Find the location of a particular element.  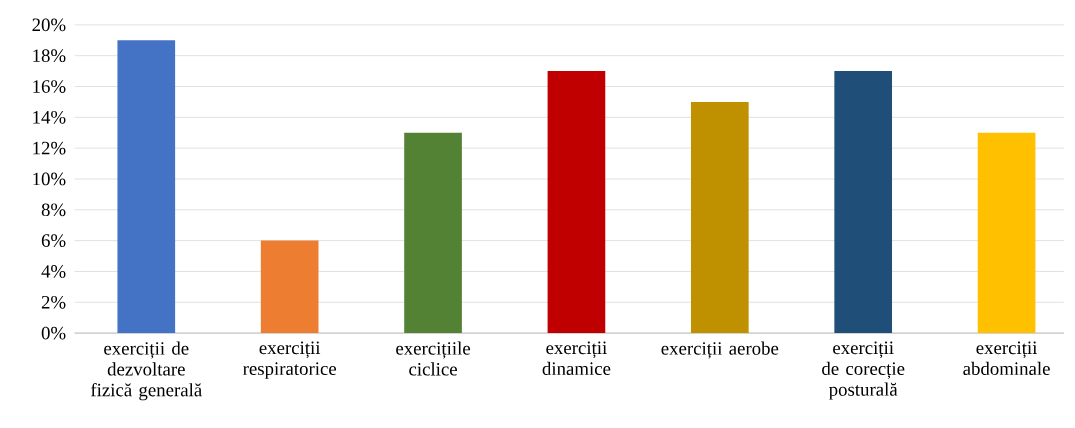

x-tick-label: exerciții de corecție posturală is located at coordinates (863, 370).